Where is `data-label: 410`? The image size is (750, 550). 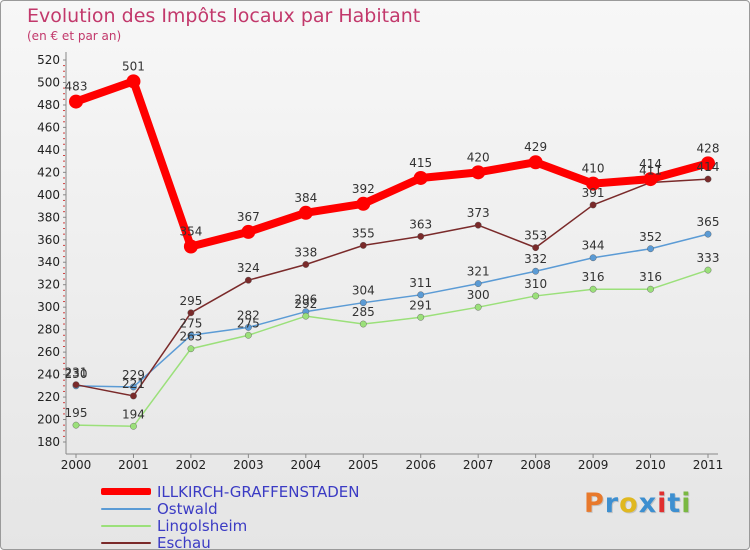 data-label: 410 is located at coordinates (593, 169).